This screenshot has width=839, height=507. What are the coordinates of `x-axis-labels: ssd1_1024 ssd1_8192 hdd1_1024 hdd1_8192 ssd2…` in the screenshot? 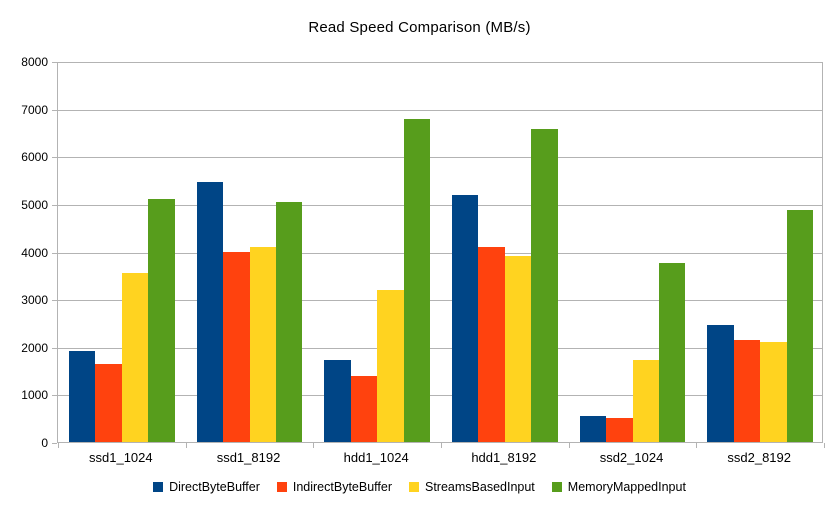 It's located at (440, 457).